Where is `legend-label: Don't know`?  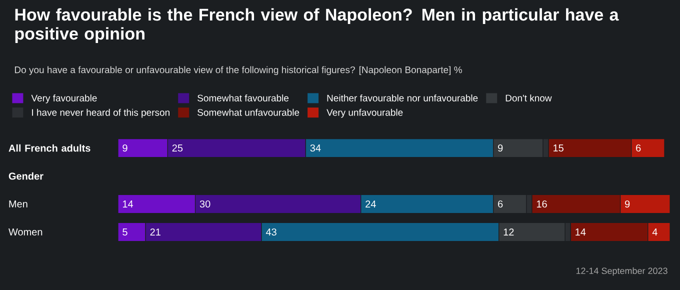
legend-label: Don't know is located at coordinates (529, 98).